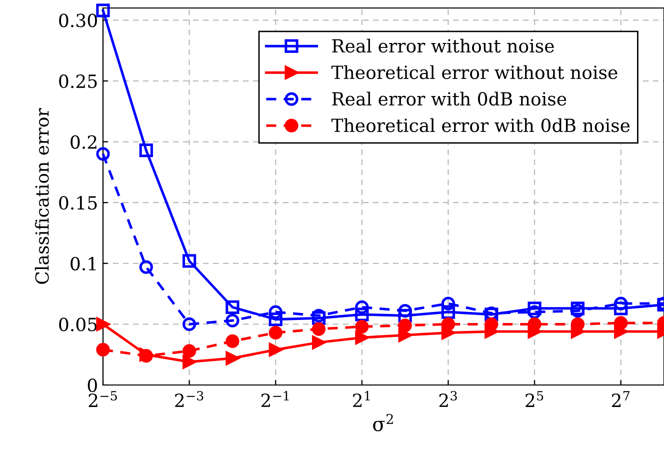 The height and width of the screenshot is (459, 664). I want to click on y-tick-label: 0.30, so click(78, 21).